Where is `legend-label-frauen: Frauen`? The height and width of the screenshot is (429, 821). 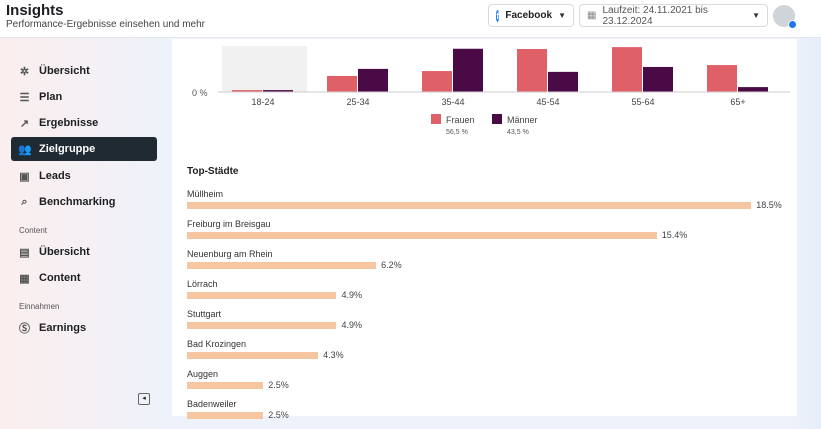 legend-label-frauen: Frauen is located at coordinates (460, 120).